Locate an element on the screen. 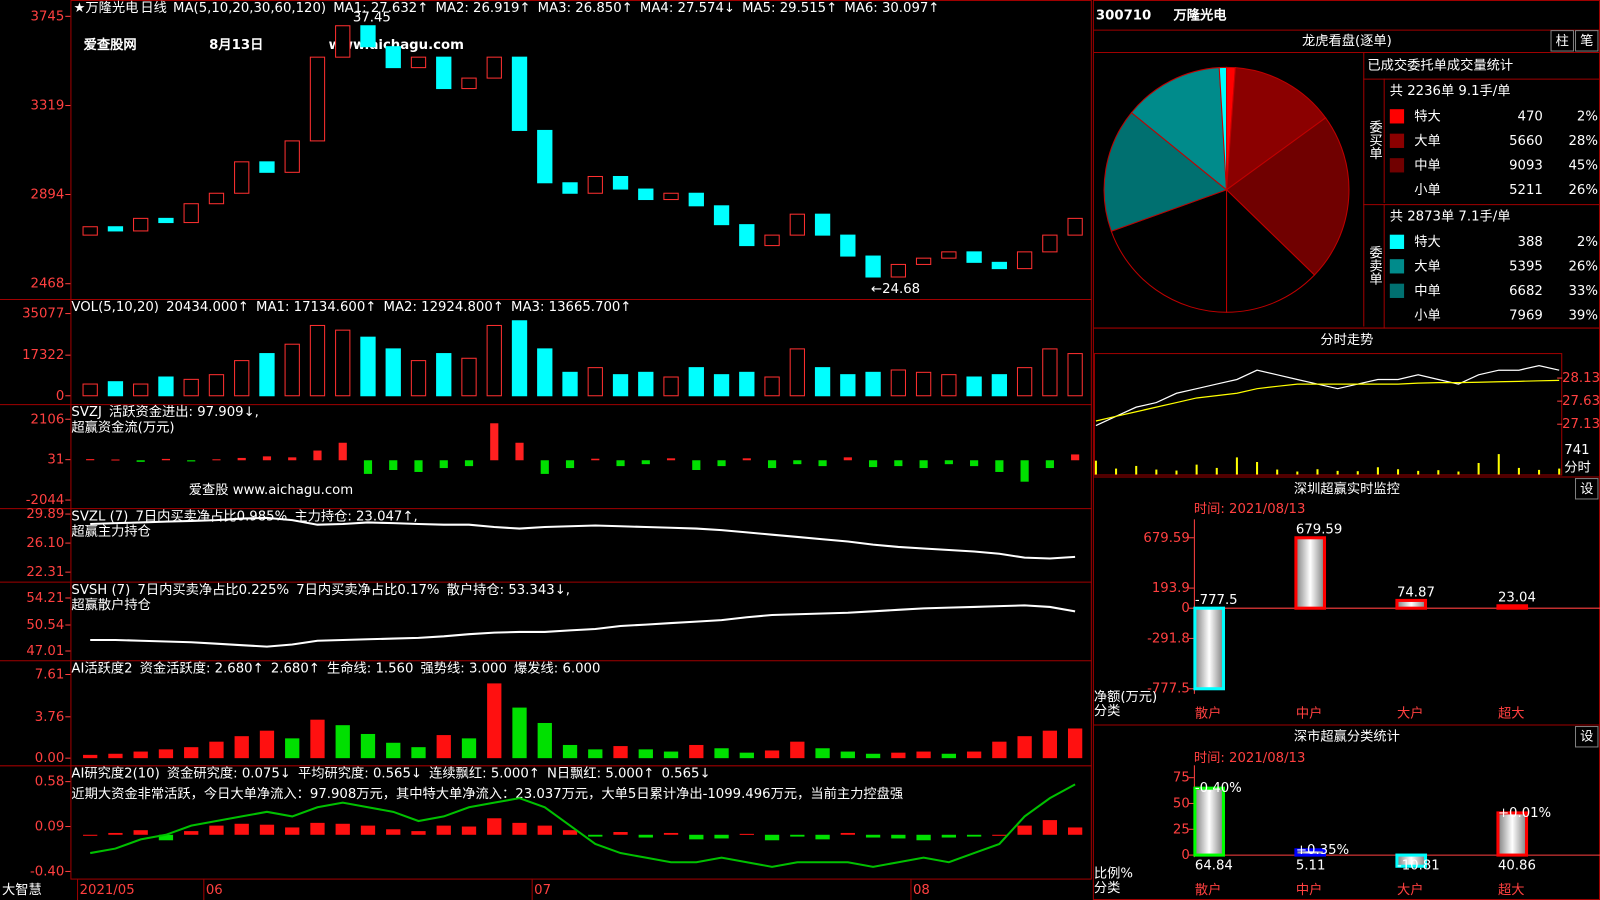 Image resolution: width=1600 pixels, height=900 pixels. value-label: 74.87 is located at coordinates (1416, 592).